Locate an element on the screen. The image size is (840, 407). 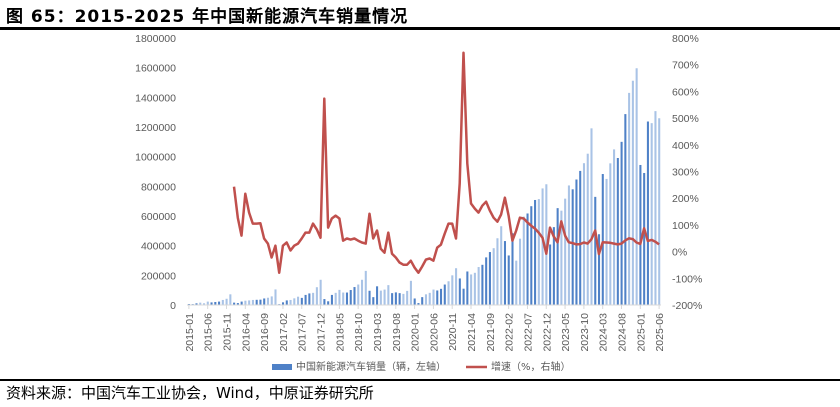
x-tick-label: 2021-09 is located at coordinates (491, 332).